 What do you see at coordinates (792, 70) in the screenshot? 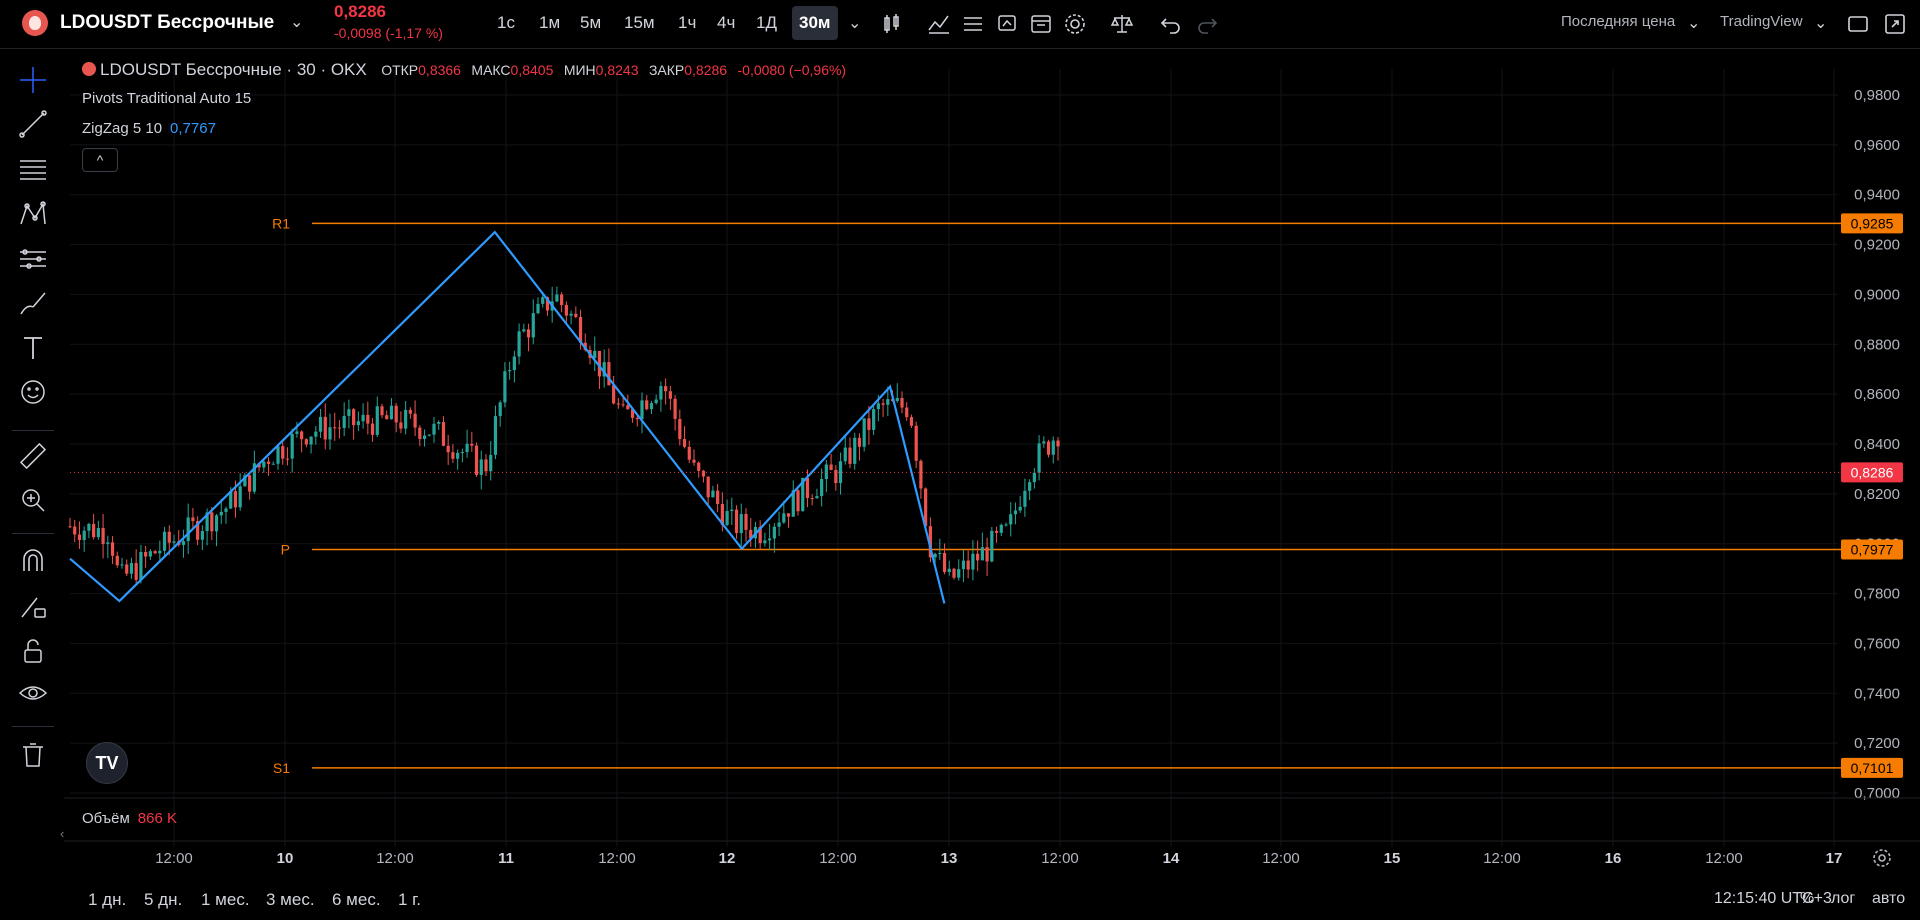
I see `legend-change: -0,0080 (−0,96%)` at bounding box center [792, 70].